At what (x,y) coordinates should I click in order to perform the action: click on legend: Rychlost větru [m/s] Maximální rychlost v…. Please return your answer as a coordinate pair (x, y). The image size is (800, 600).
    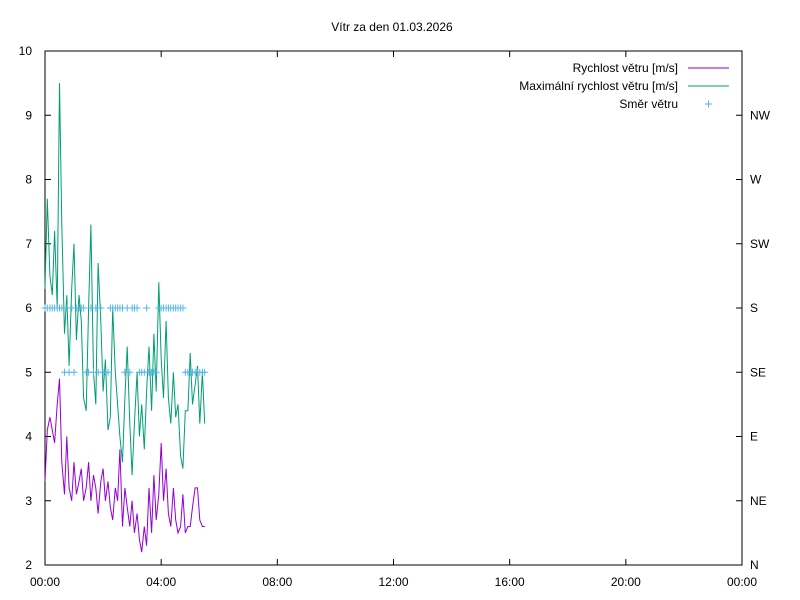
    Looking at the image, I should click on (624, 86).